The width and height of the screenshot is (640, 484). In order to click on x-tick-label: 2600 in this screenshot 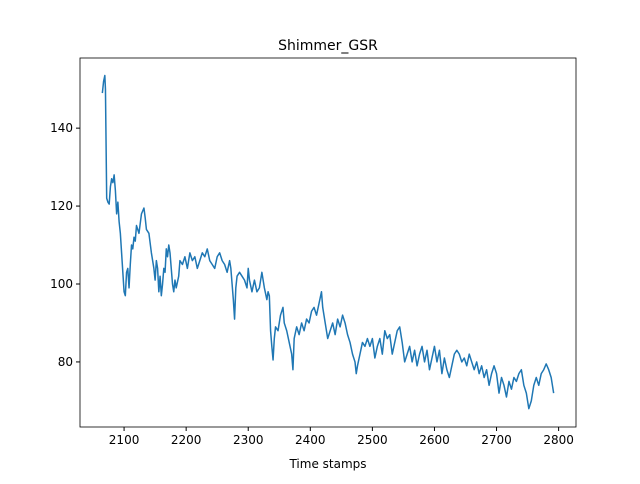, I will do `click(434, 440)`.